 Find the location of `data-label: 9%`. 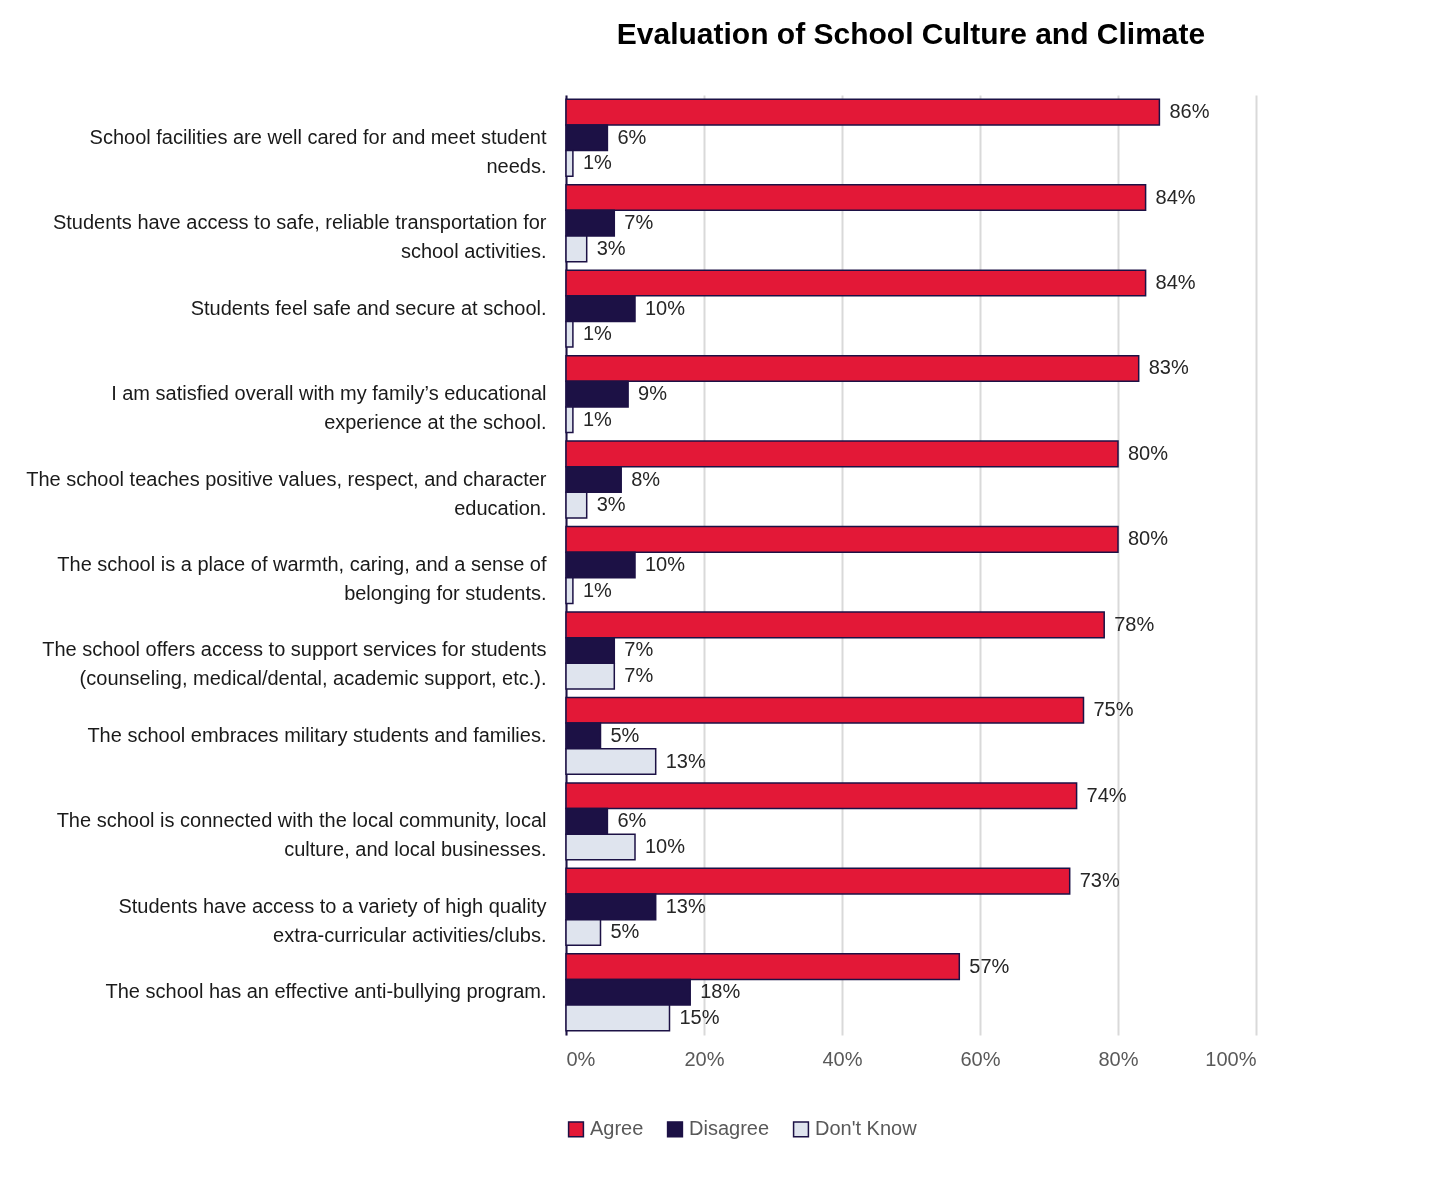

data-label: 9% is located at coordinates (653, 393).